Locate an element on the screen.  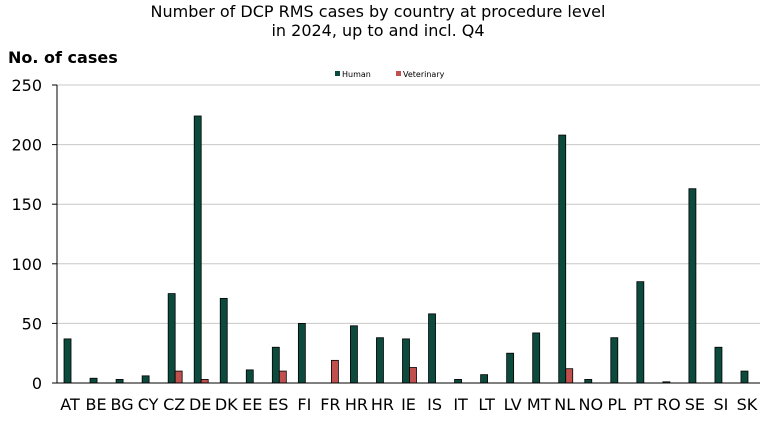
y-tick-label: 250 is located at coordinates (26, 85).